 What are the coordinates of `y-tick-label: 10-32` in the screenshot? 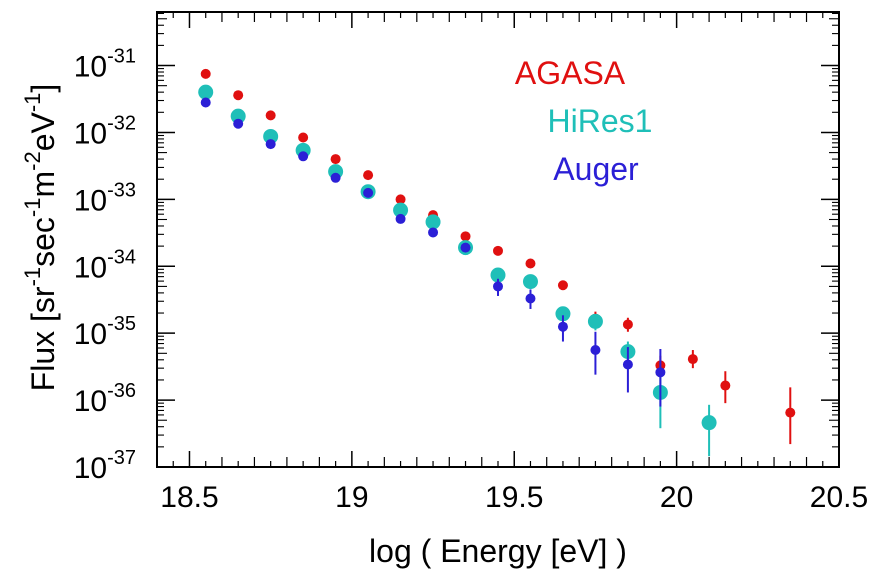 It's located at (105, 131).